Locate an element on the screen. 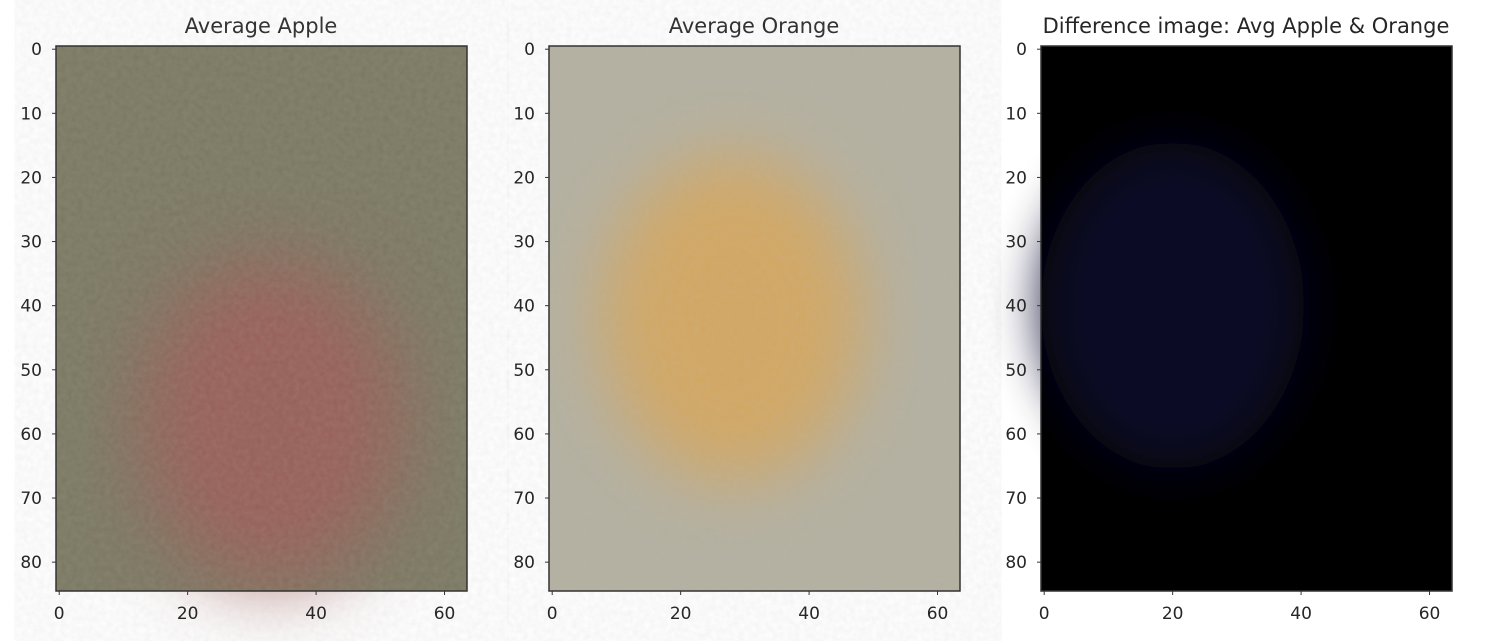 Image resolution: width=1503 pixels, height=641 pixels. panel-title: Difference image: Avg Apple & Orange is located at coordinates (1246, 26).